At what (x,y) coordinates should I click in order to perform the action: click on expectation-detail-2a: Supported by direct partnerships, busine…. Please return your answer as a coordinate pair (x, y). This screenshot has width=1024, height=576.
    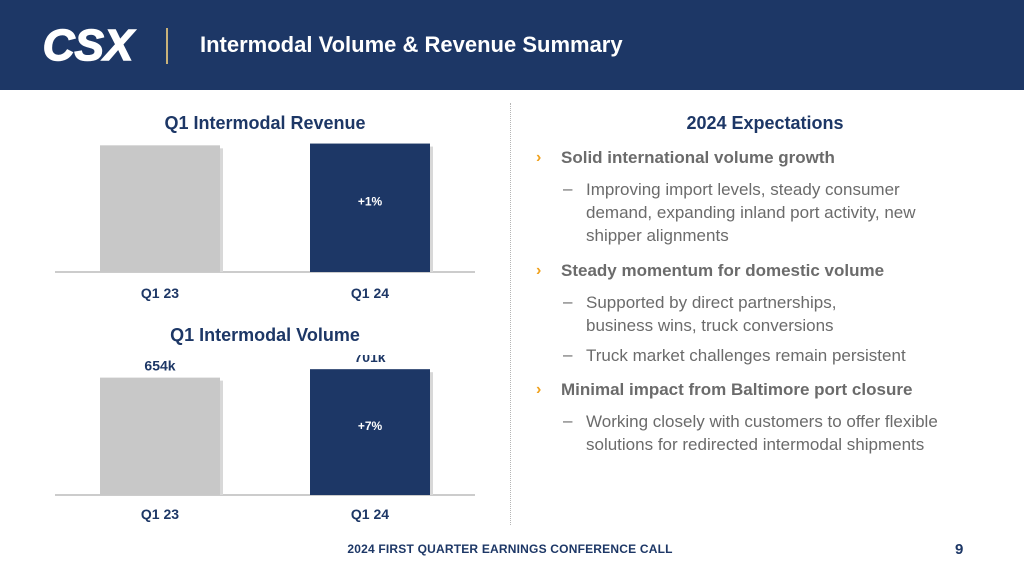
    Looking at the image, I should click on (711, 314).